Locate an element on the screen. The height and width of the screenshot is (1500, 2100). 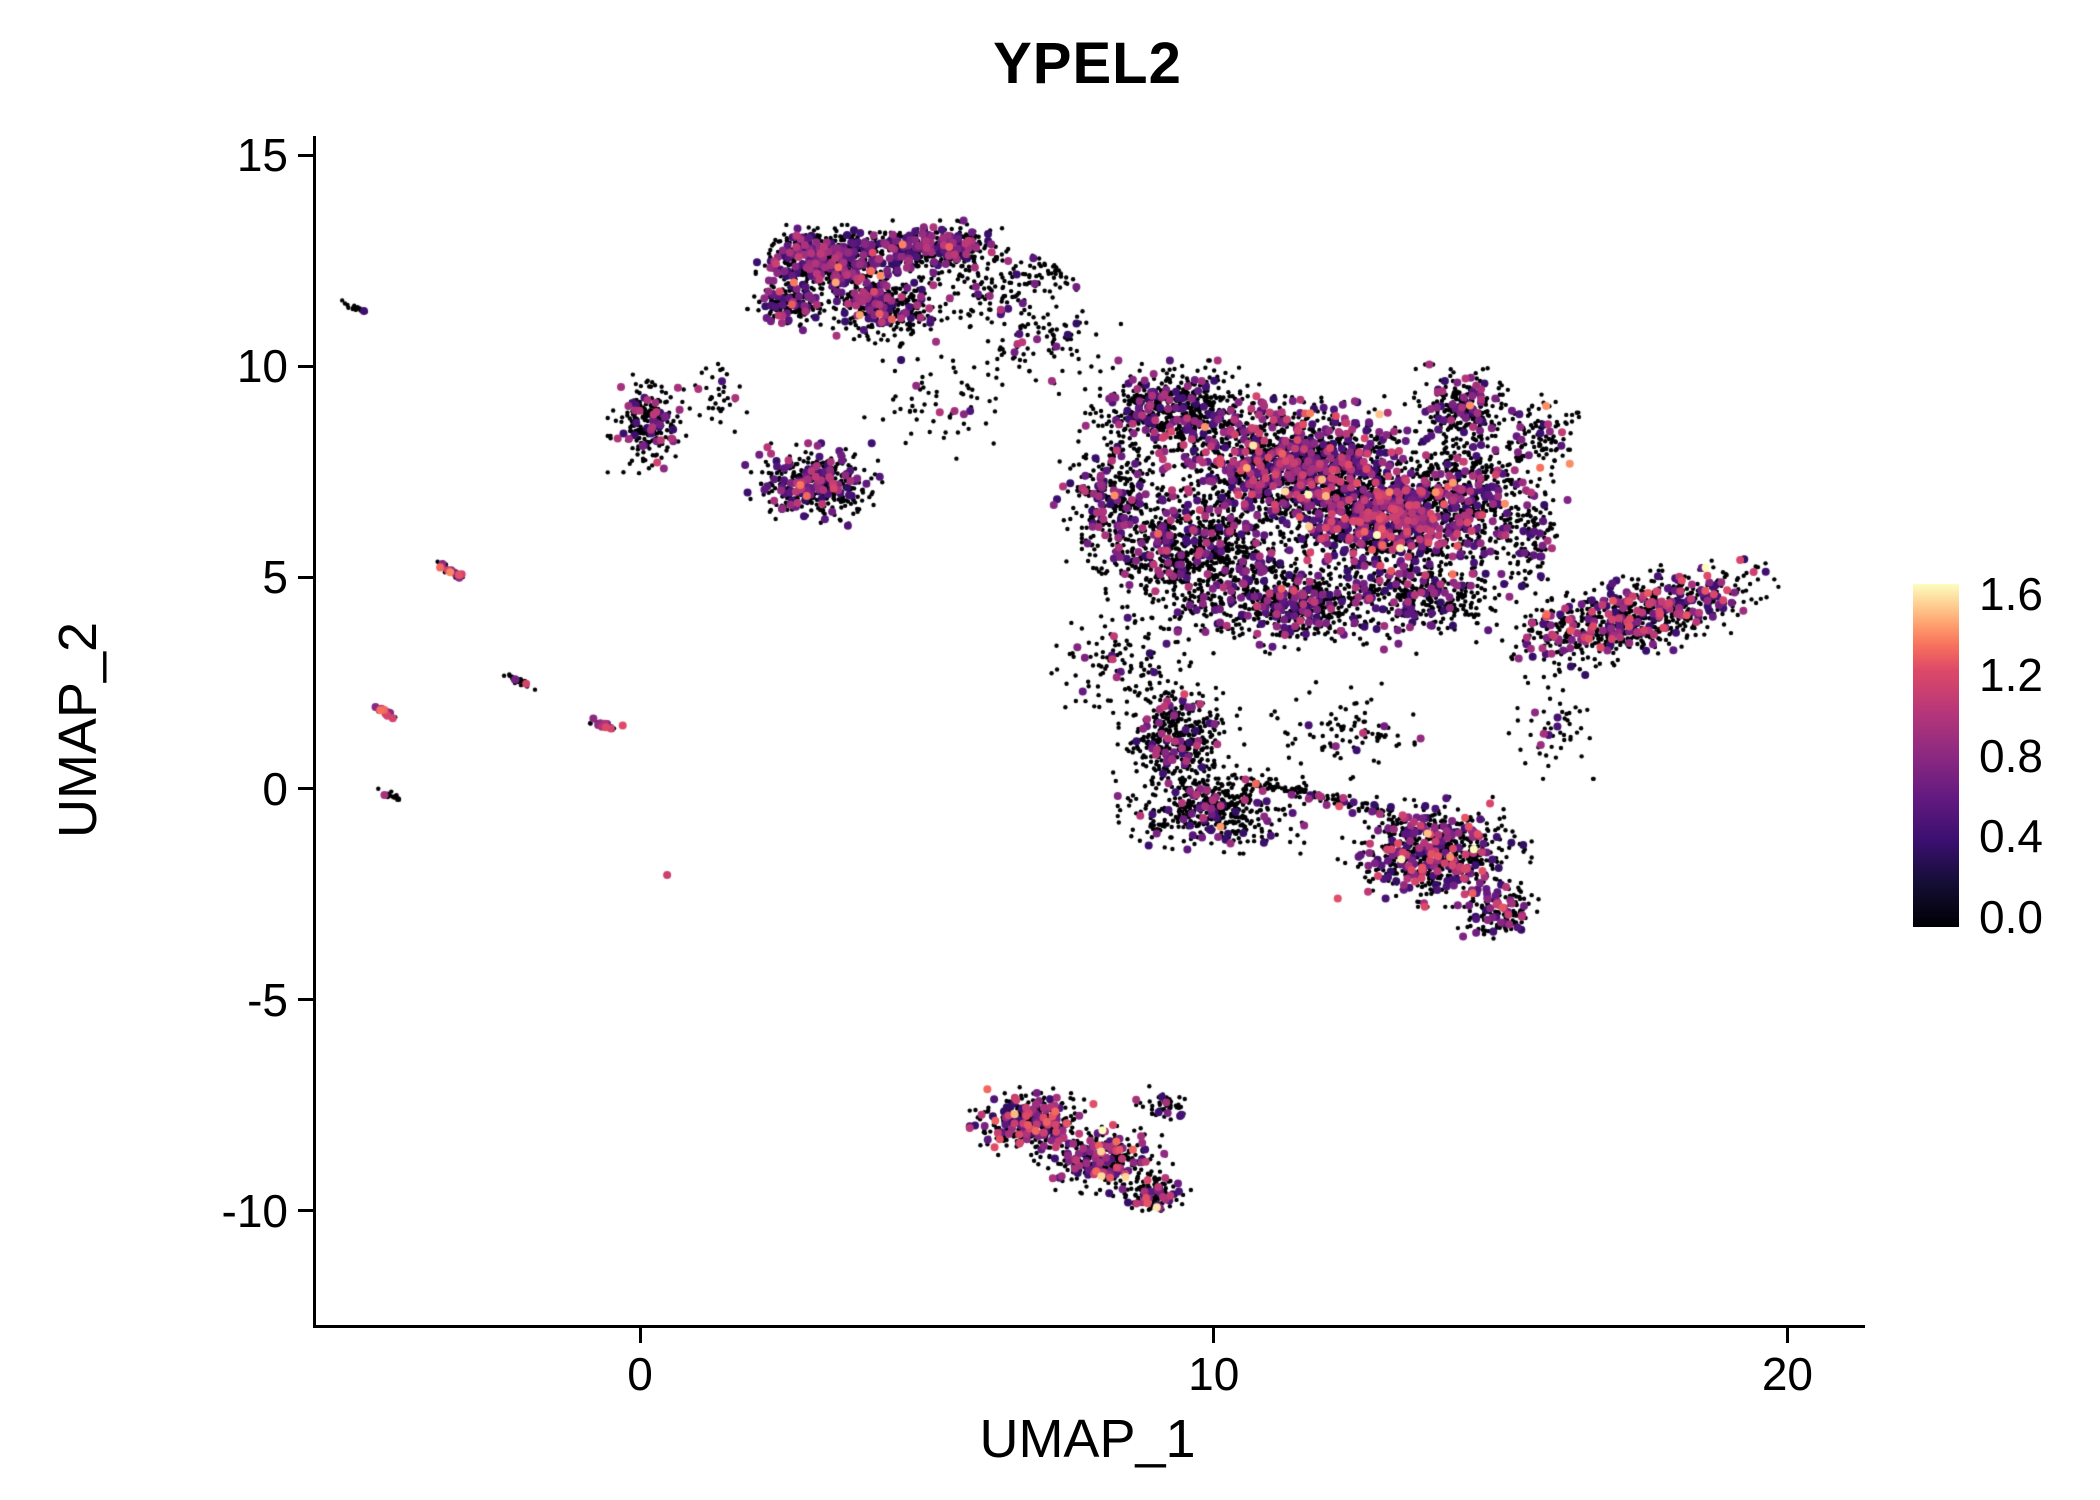
y-tick-label: 0 is located at coordinates (275, 788).